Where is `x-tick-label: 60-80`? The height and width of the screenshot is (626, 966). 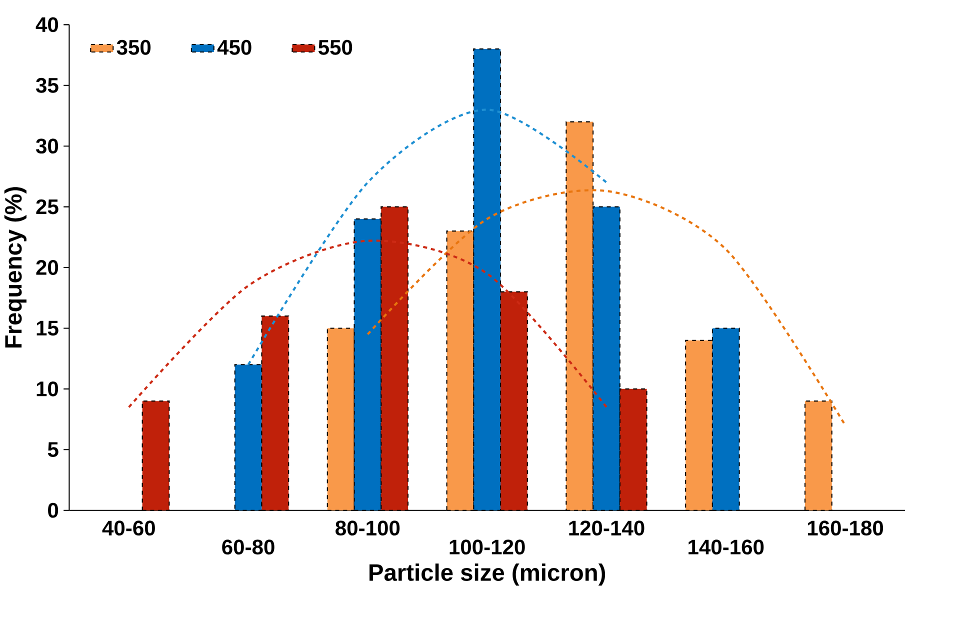
x-tick-label: 60-80 is located at coordinates (248, 547).